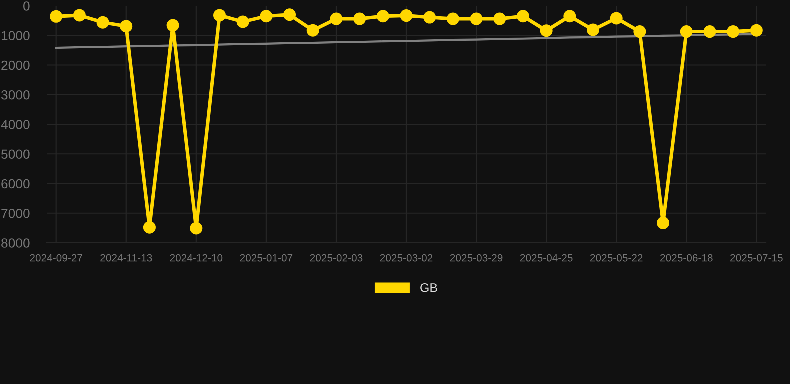  What do you see at coordinates (15, 125) in the screenshot?
I see `y-tick-label: 4000` at bounding box center [15, 125].